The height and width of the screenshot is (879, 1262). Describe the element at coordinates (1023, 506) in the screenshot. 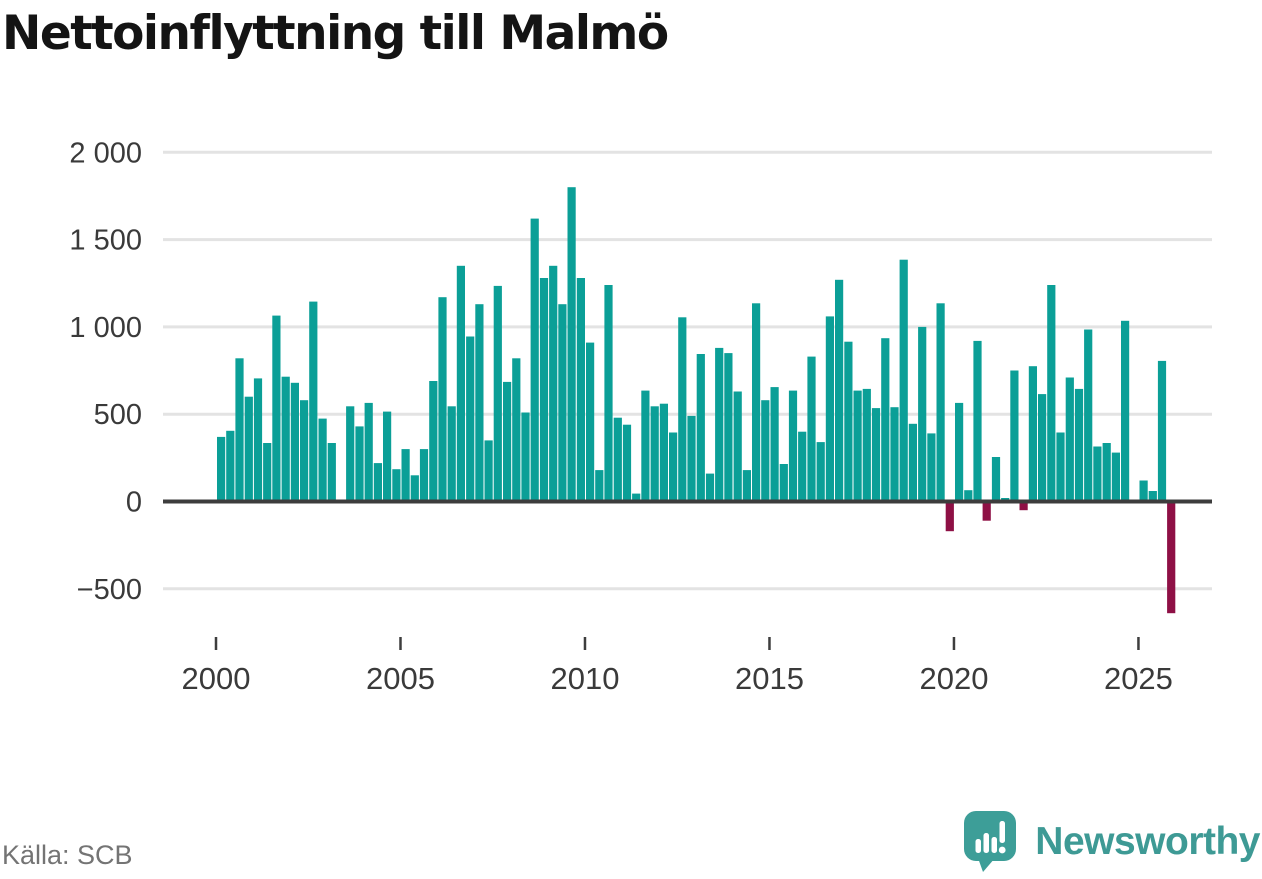

I see `bar-2021-Q4` at that location.